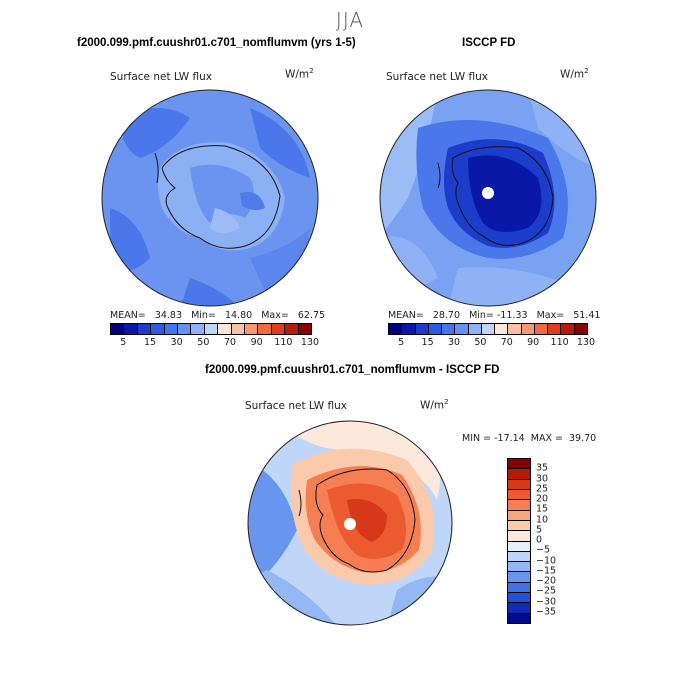 The width and height of the screenshot is (700, 700). Describe the element at coordinates (546, 581) in the screenshot. I see `colorbar-tick-label: −20` at that location.